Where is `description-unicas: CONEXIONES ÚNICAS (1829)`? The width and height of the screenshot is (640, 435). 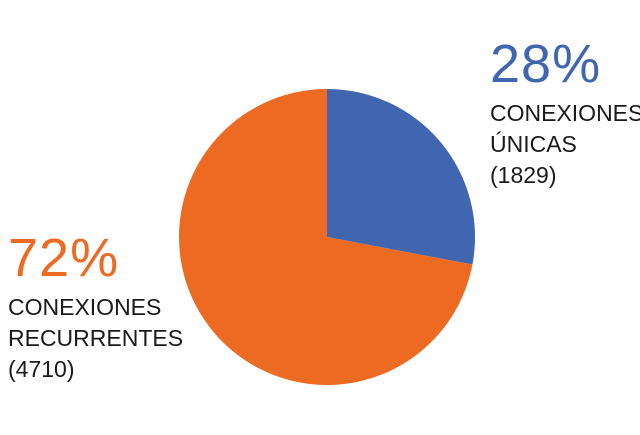
description-unicas: CONEXIONES ÚNICAS (1829) is located at coordinates (565, 144).